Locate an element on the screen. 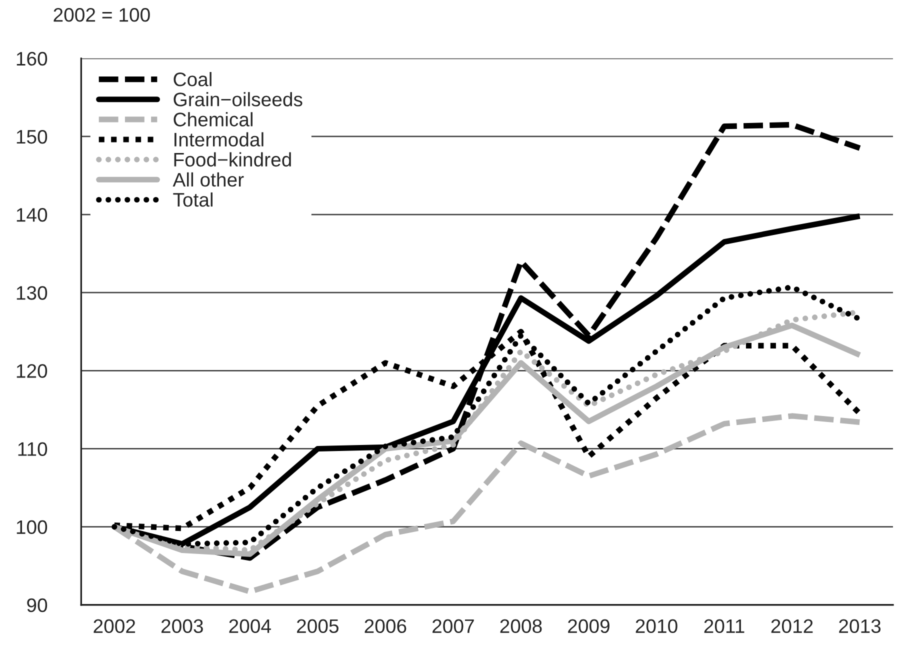  y-axis-title: 2002 = 100 is located at coordinates (102, 15).